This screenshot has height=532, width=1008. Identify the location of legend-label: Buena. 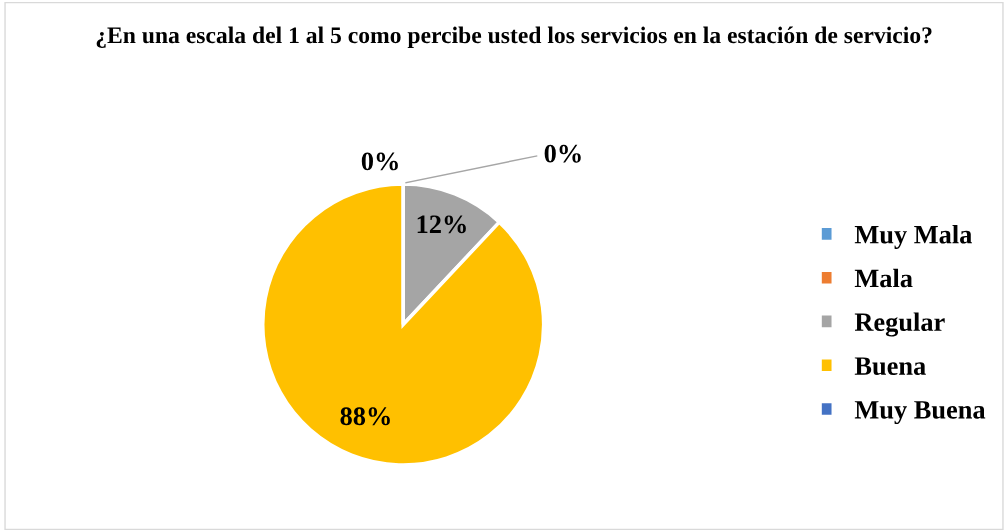
(890, 366).